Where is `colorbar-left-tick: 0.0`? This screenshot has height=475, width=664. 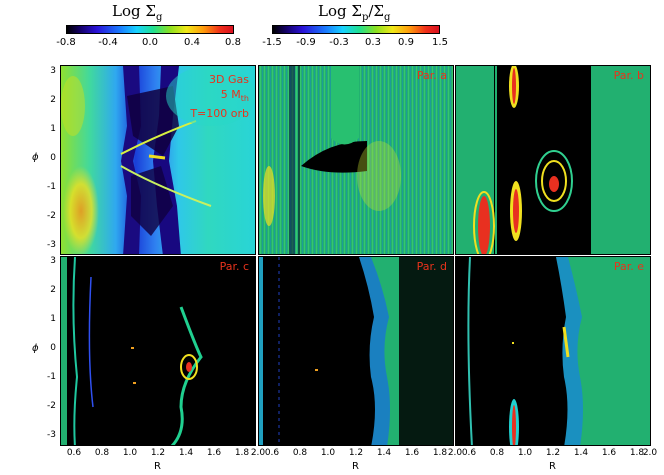 colorbar-left-tick: 0.0 is located at coordinates (150, 42).